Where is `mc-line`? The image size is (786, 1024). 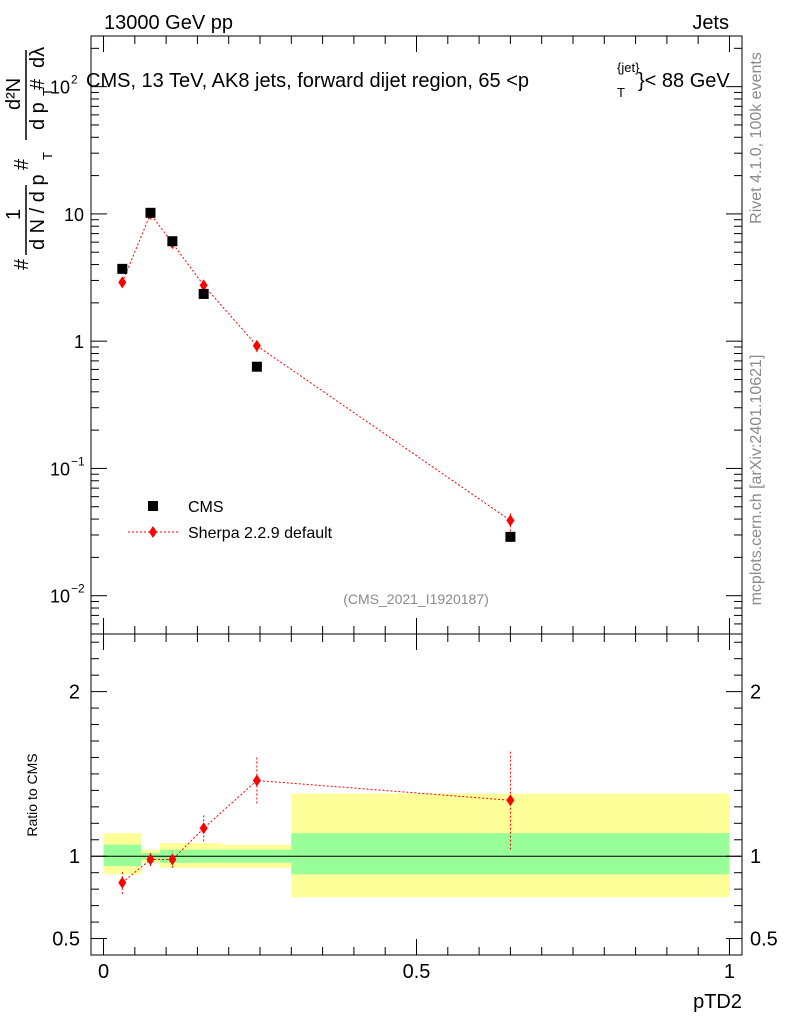 mc-line is located at coordinates (316, 366).